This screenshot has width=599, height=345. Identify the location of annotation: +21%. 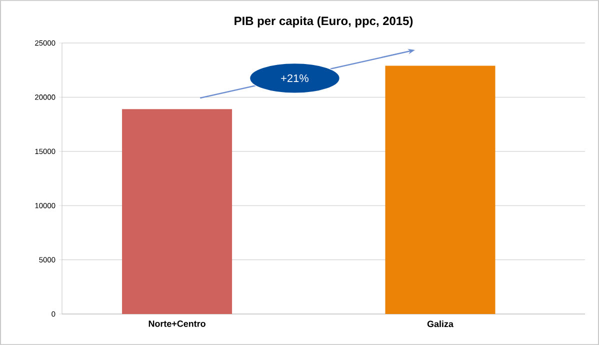
(294, 78).